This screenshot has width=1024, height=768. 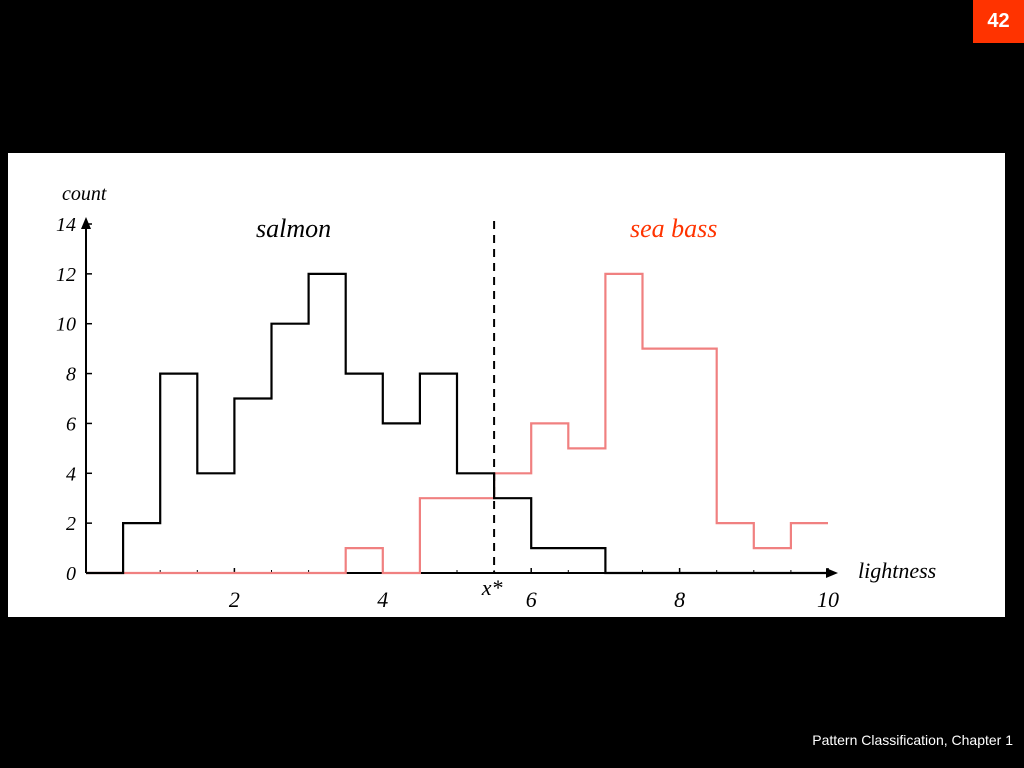 I want to click on x-tick-label: 6, so click(x=531, y=599).